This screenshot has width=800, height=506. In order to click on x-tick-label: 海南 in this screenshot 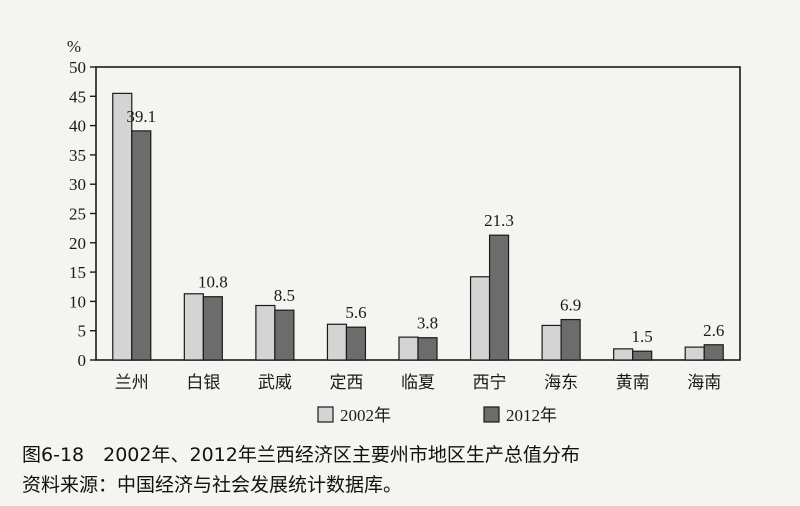, I will do `click(704, 383)`.